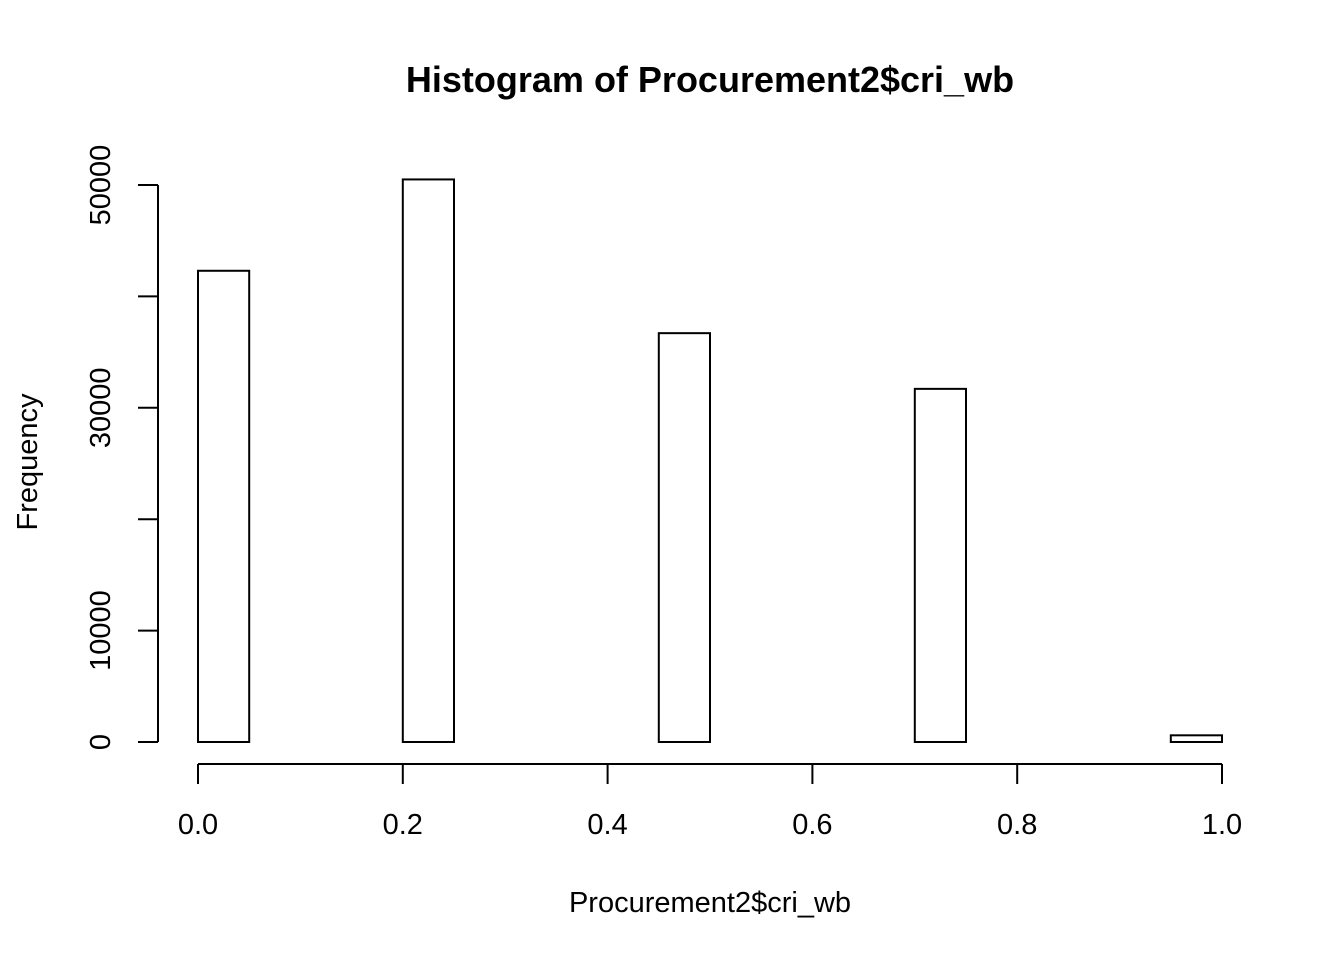 The height and width of the screenshot is (960, 1344). I want to click on x-axis: 0.0 0.2 0.4 0.6 0.8 1.0, so click(710, 802).